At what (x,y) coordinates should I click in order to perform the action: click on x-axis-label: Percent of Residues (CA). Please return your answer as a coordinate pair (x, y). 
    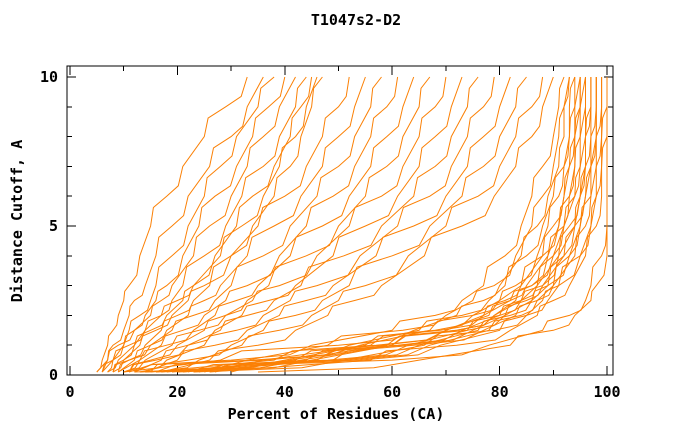
    Looking at the image, I should click on (336, 414).